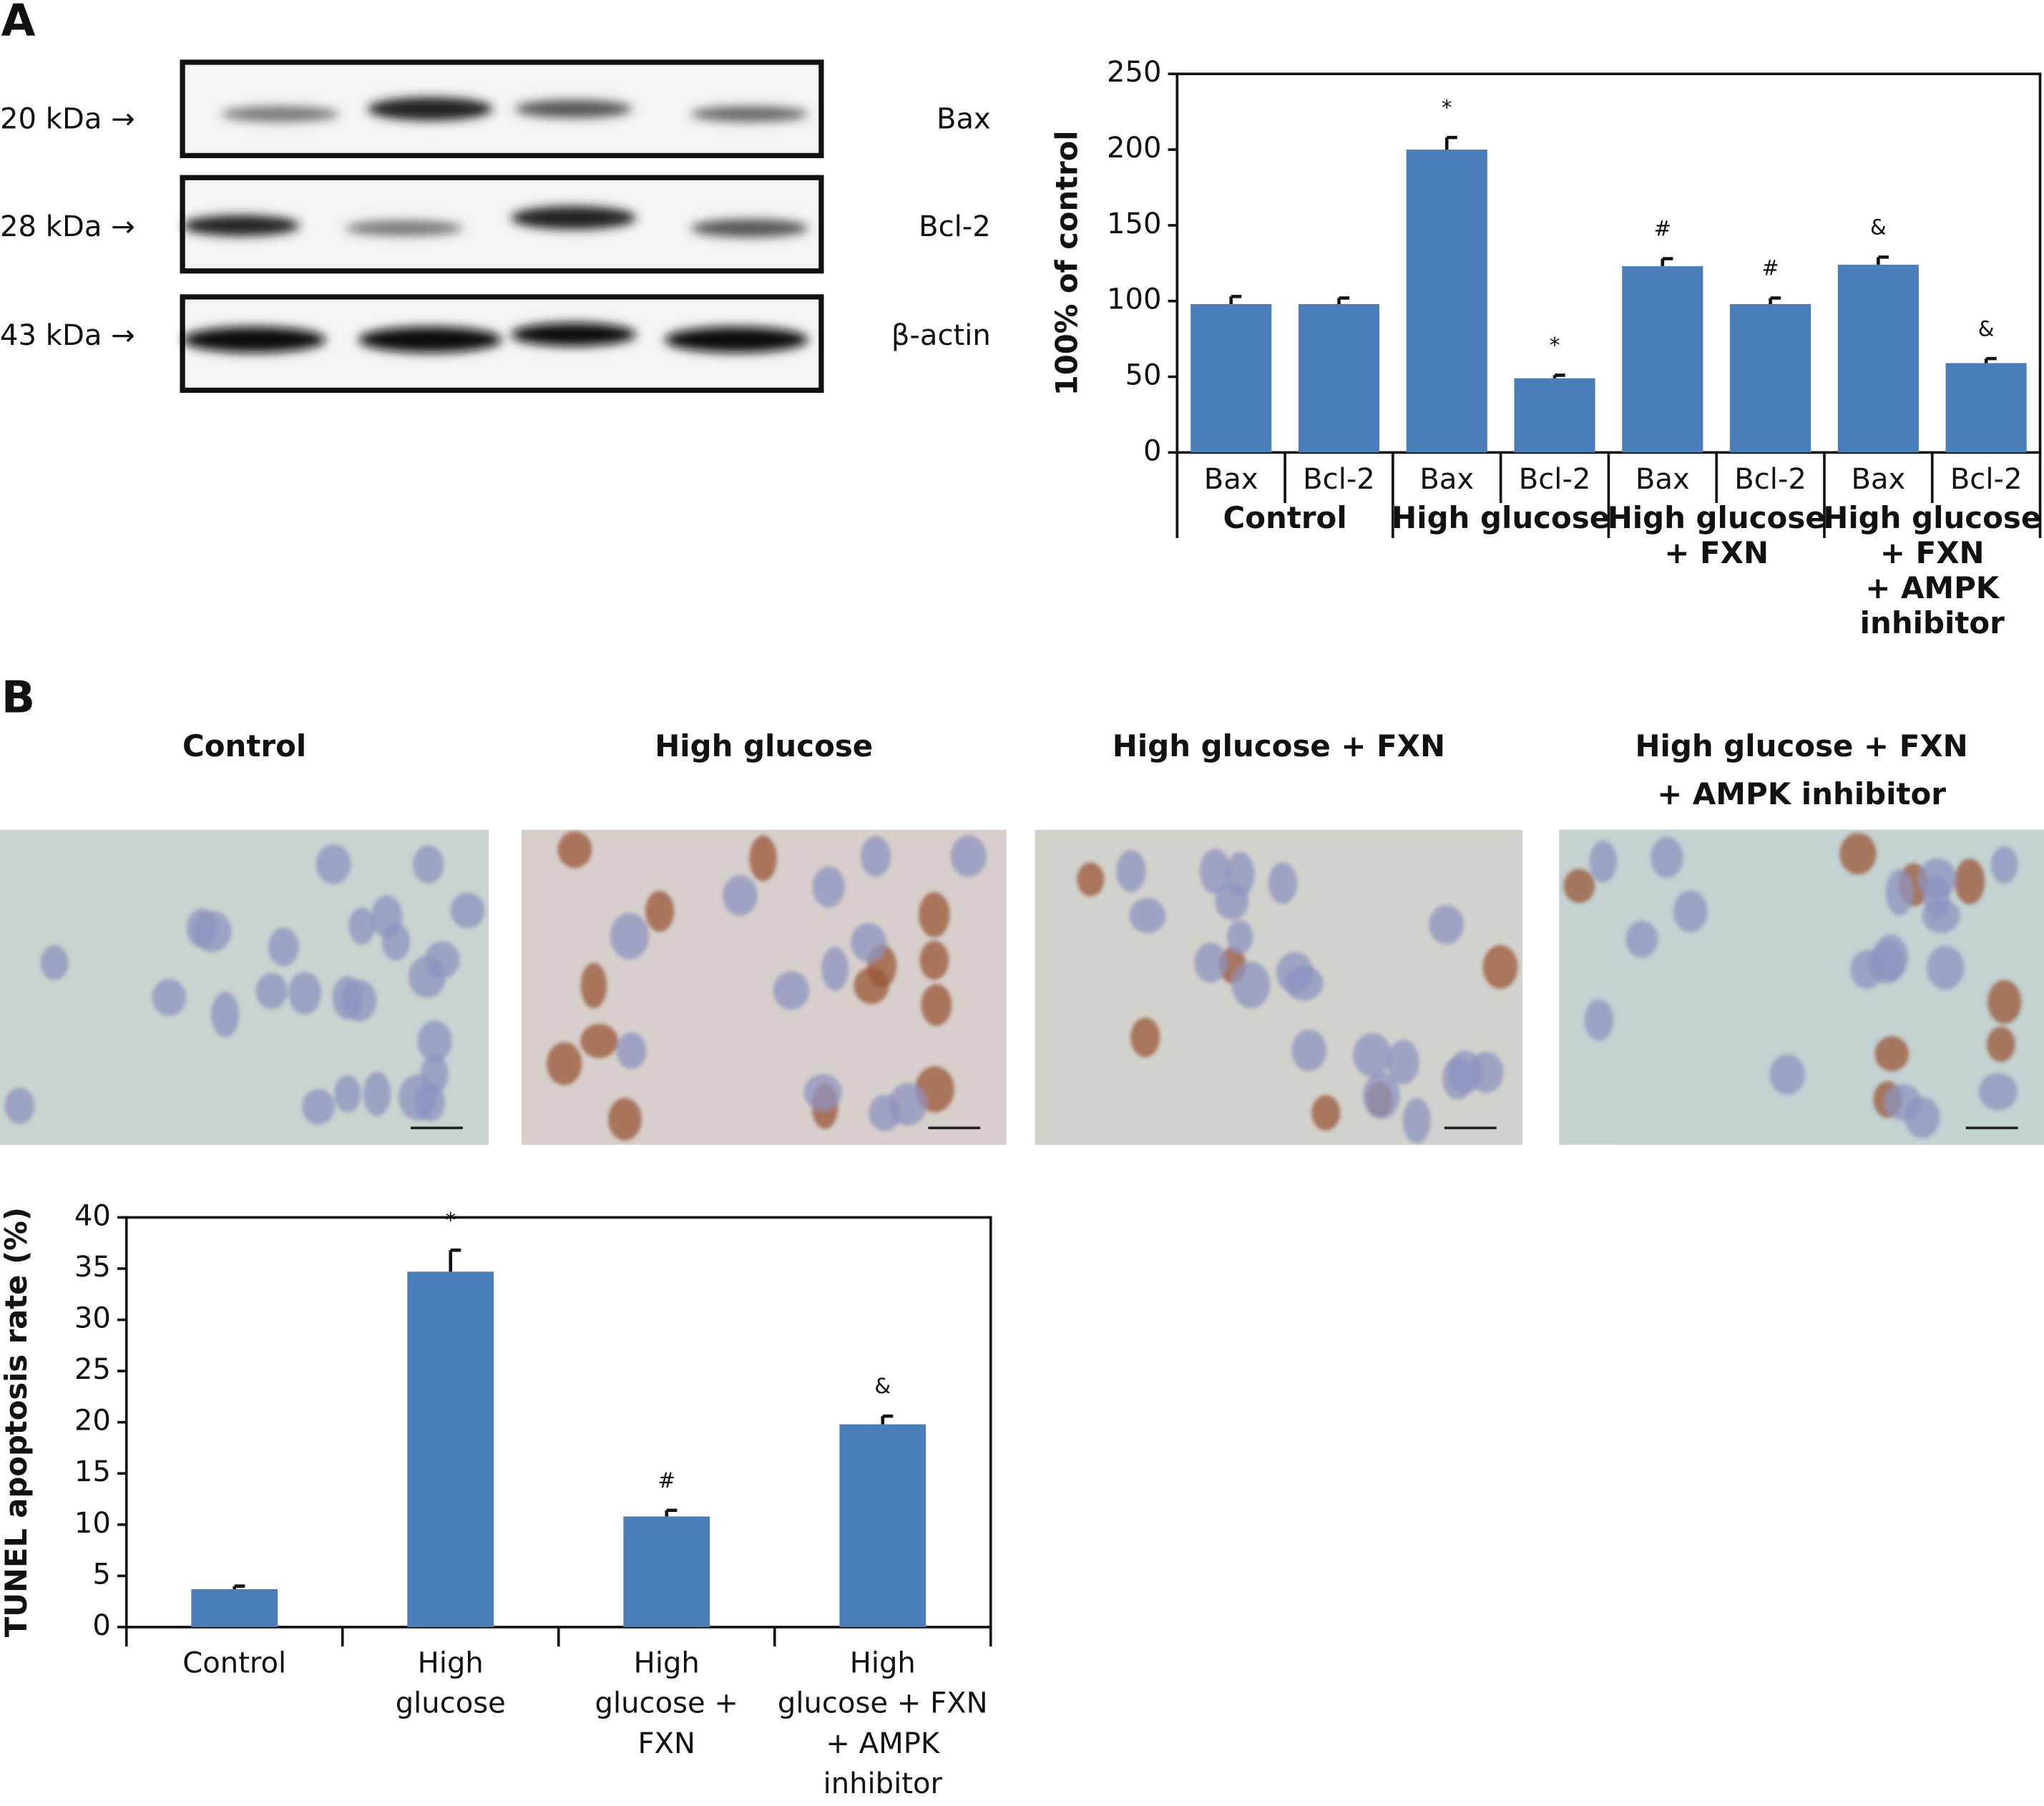 This screenshot has width=2044, height=1806. Describe the element at coordinates (101, 1574) in the screenshot. I see `y-tick-label: 5` at that location.